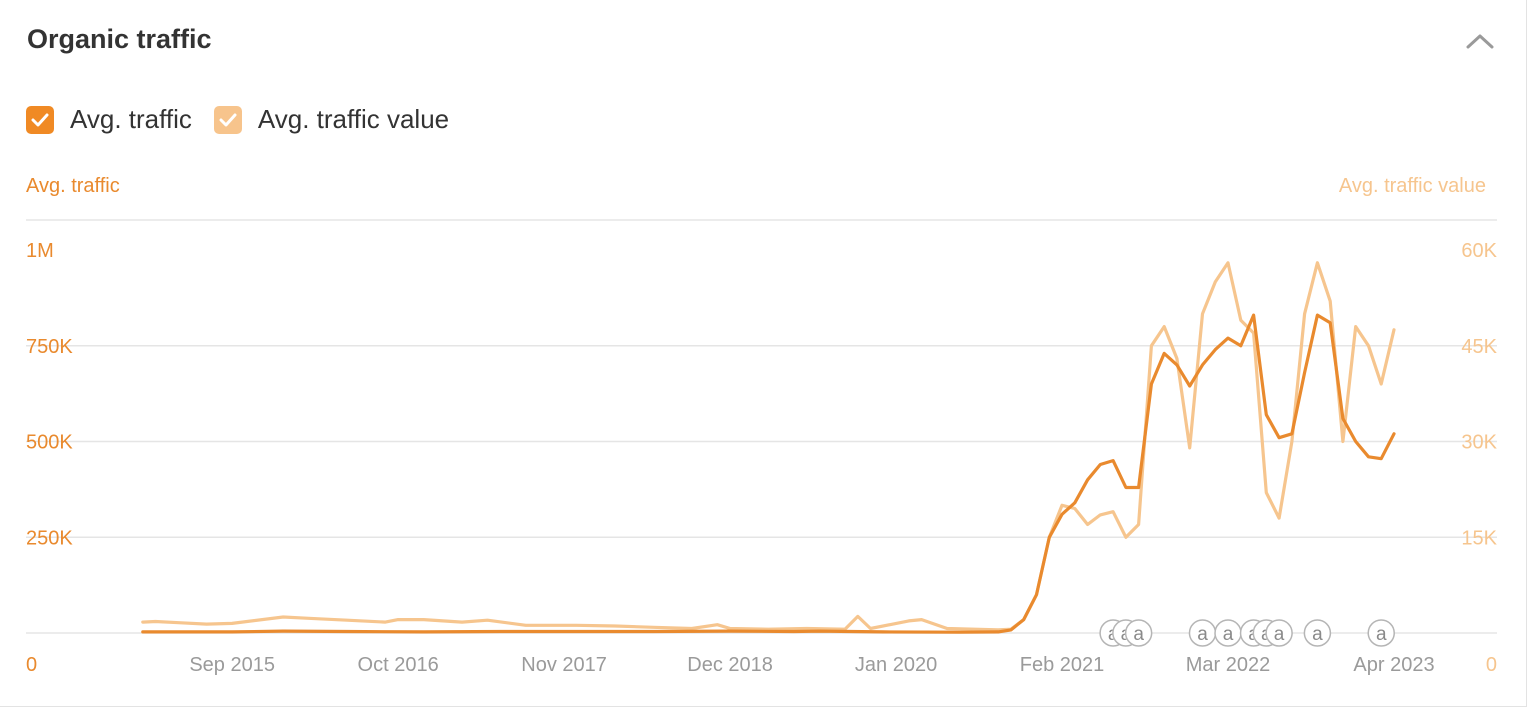 This screenshot has width=1538, height=724. I want to click on left-axis-tick-label: 0, so click(31, 665).